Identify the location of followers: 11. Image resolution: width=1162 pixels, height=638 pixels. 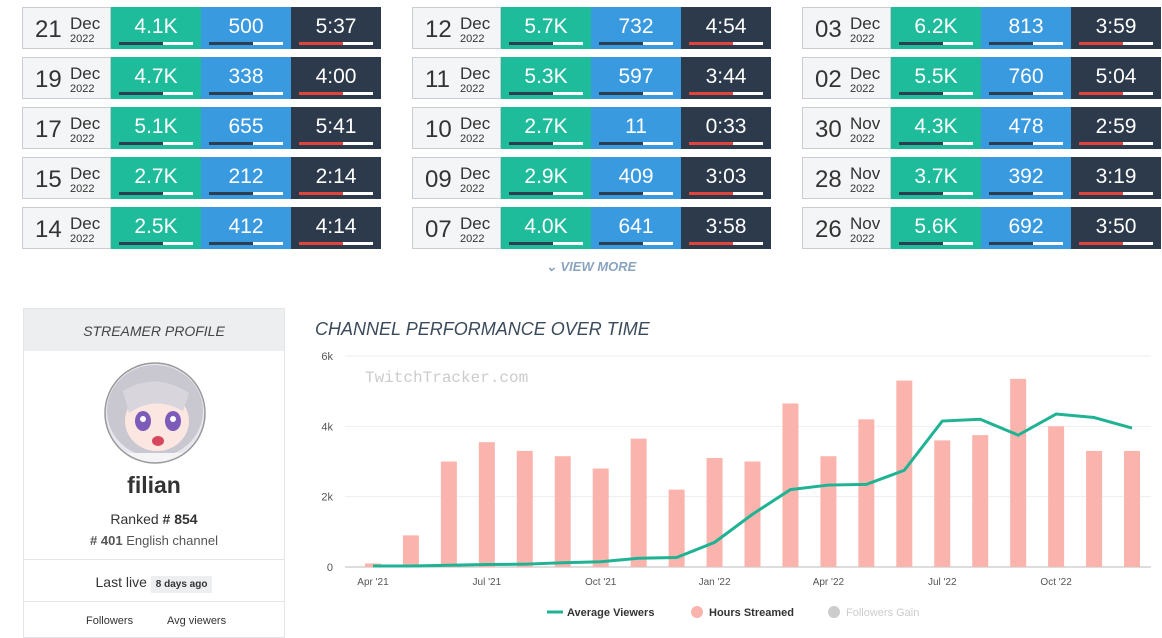
(636, 128).